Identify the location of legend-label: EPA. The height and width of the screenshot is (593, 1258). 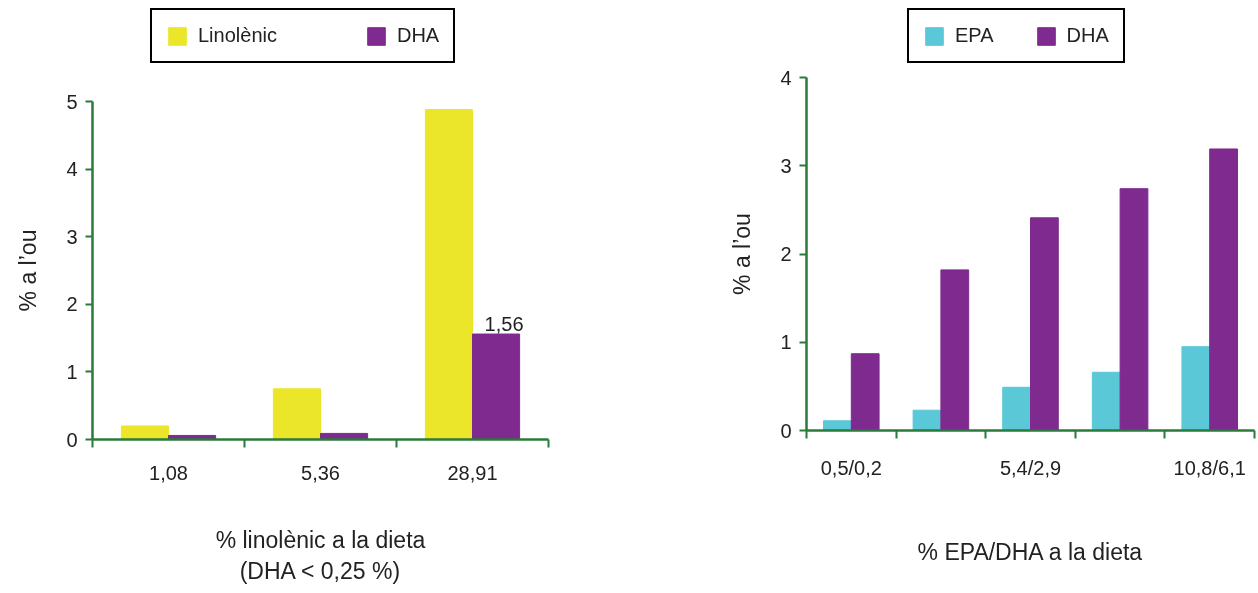
(974, 35).